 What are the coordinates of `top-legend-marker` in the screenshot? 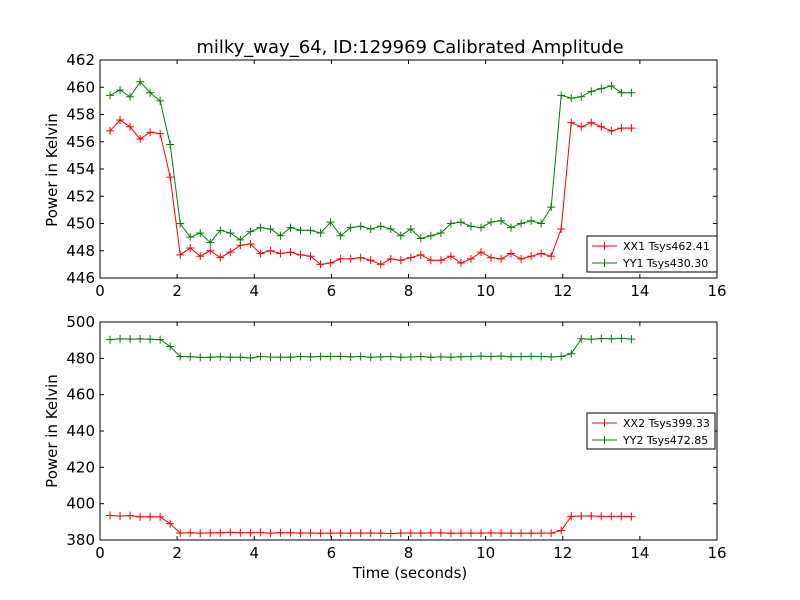 It's located at (604, 263).